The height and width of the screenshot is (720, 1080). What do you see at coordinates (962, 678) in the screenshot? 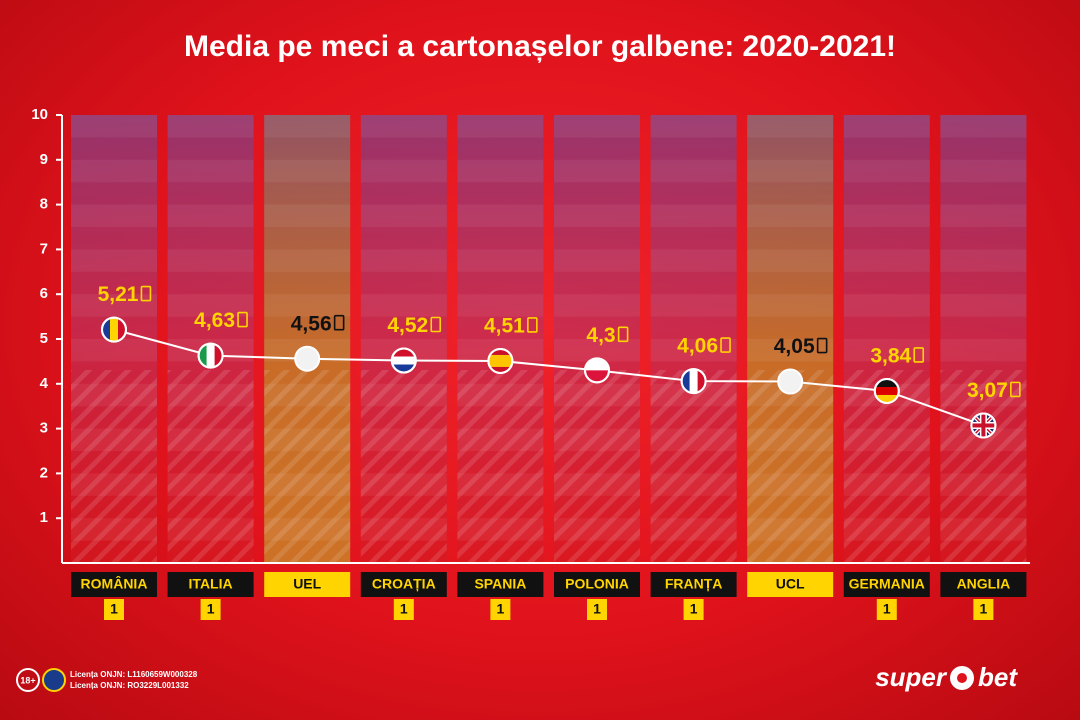
I see `logo-ball-detail` at bounding box center [962, 678].